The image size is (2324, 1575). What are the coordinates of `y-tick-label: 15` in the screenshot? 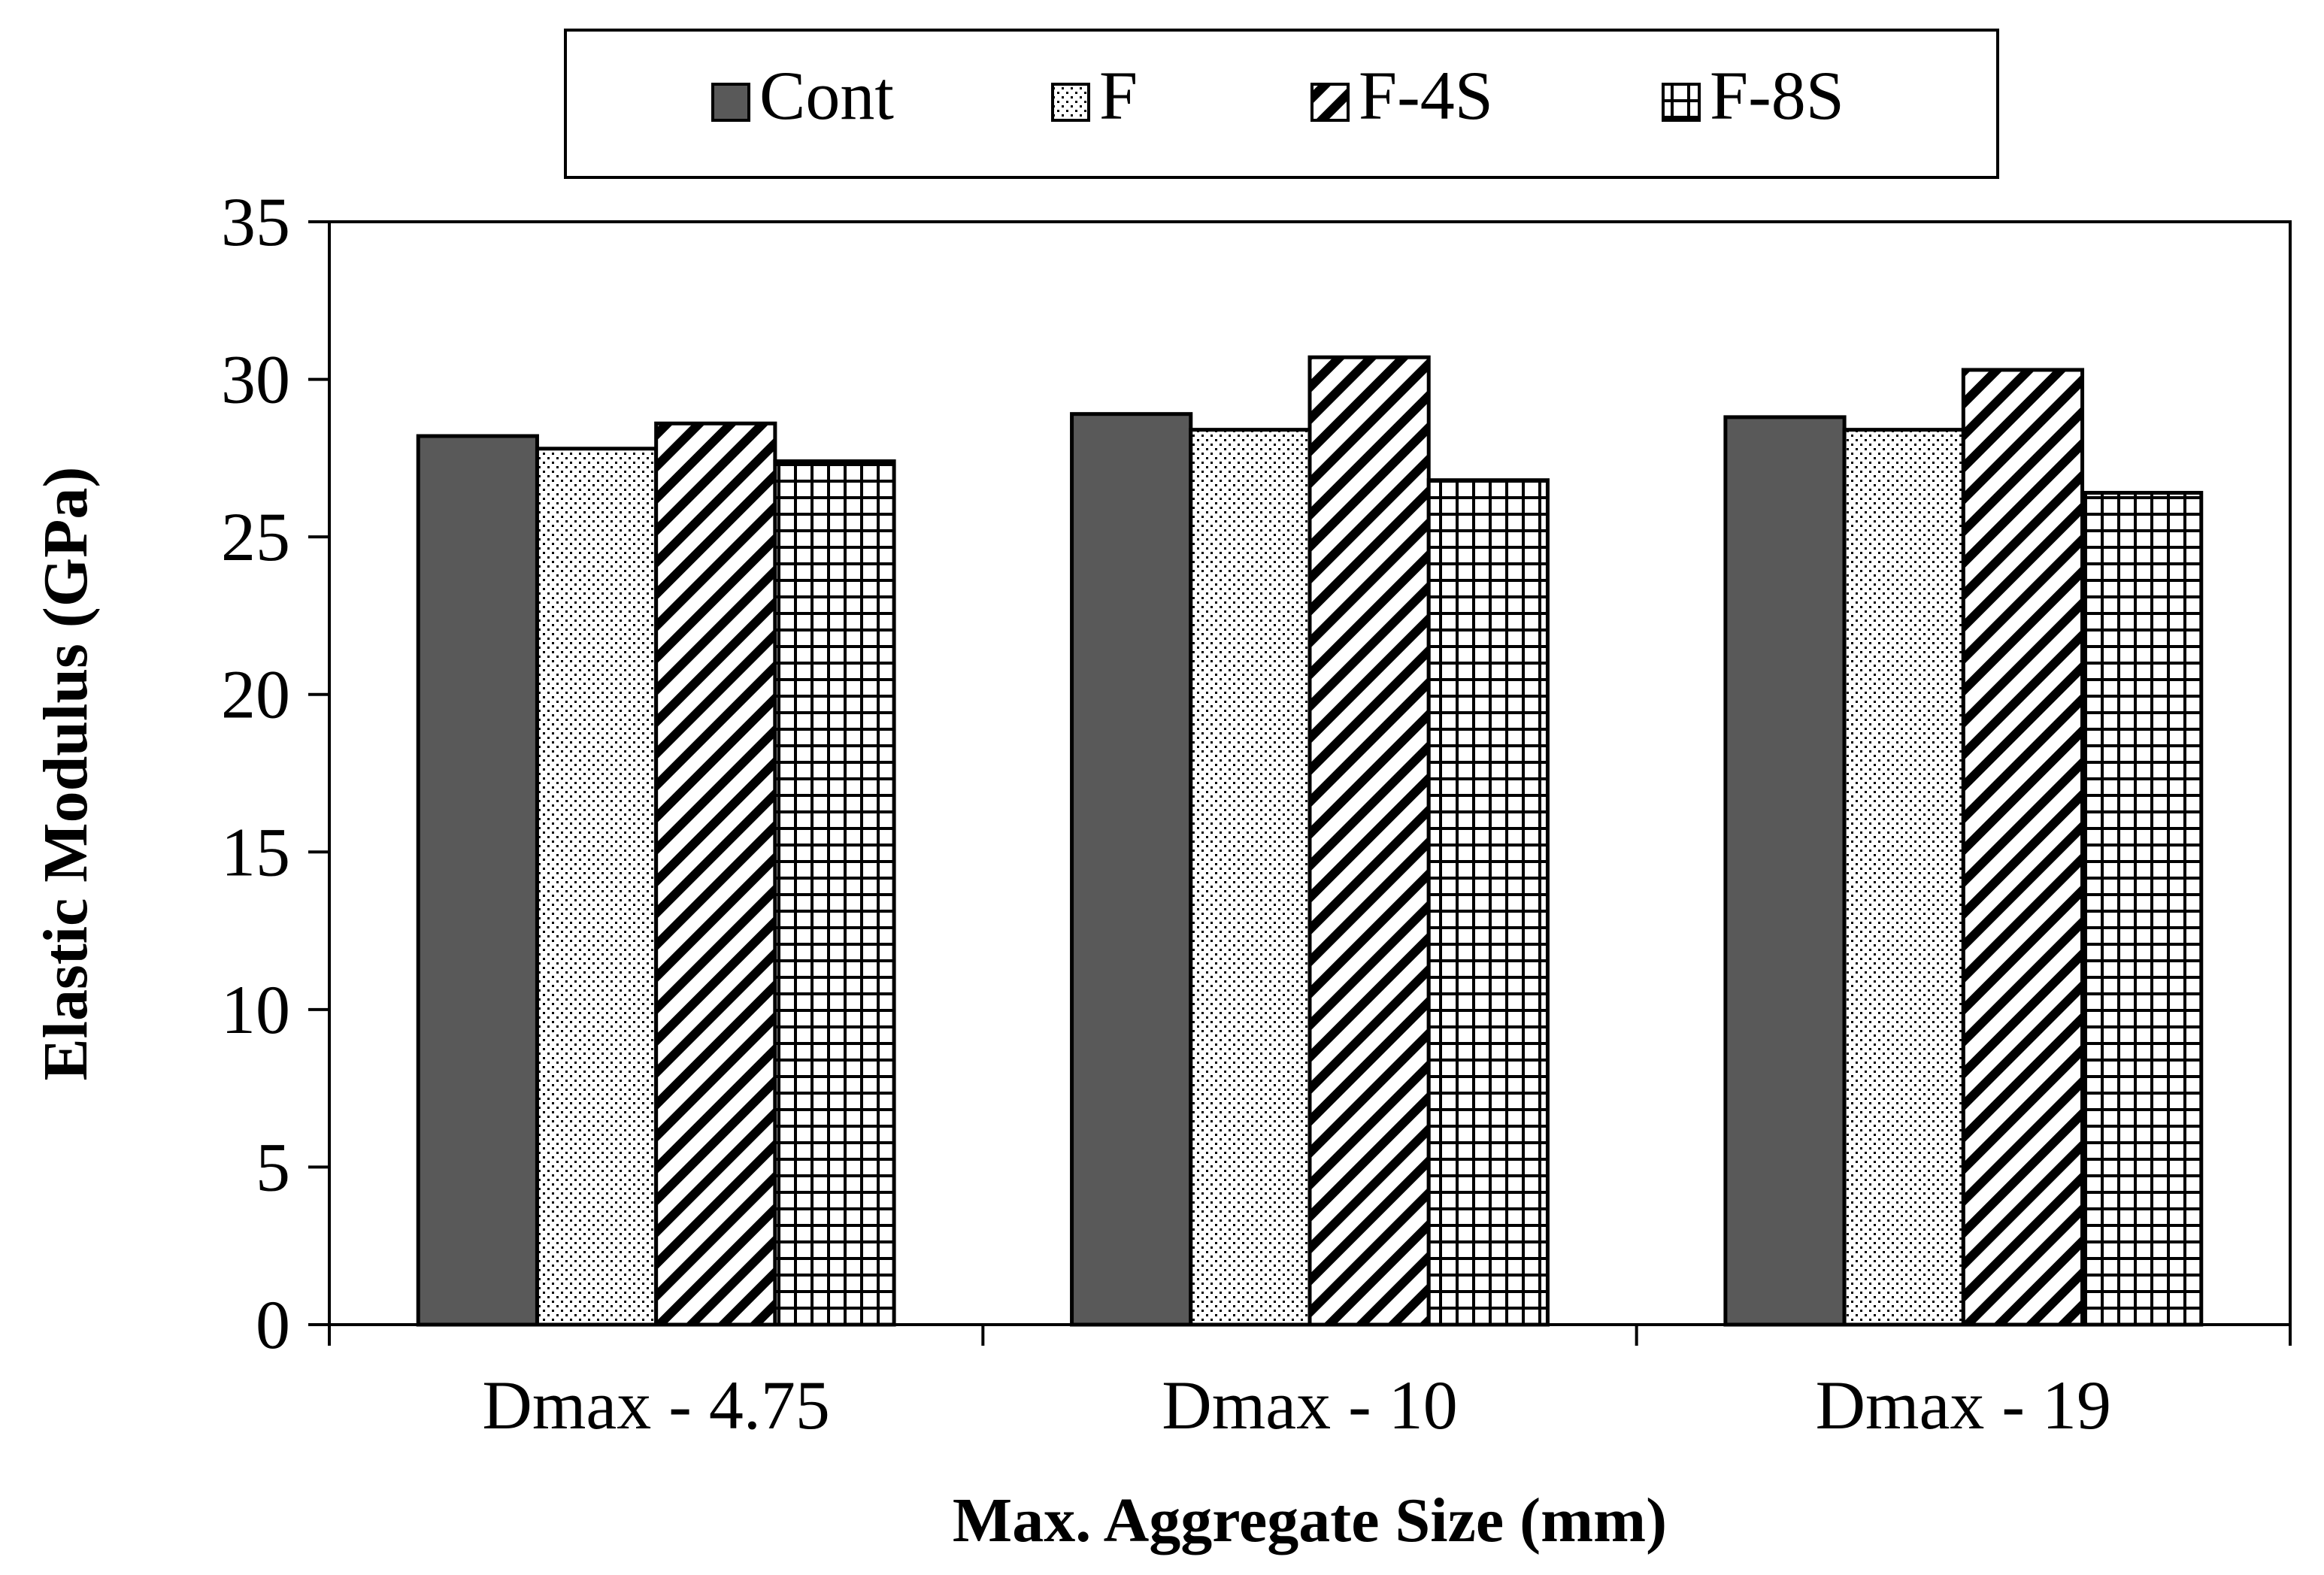 It's located at (255, 851).